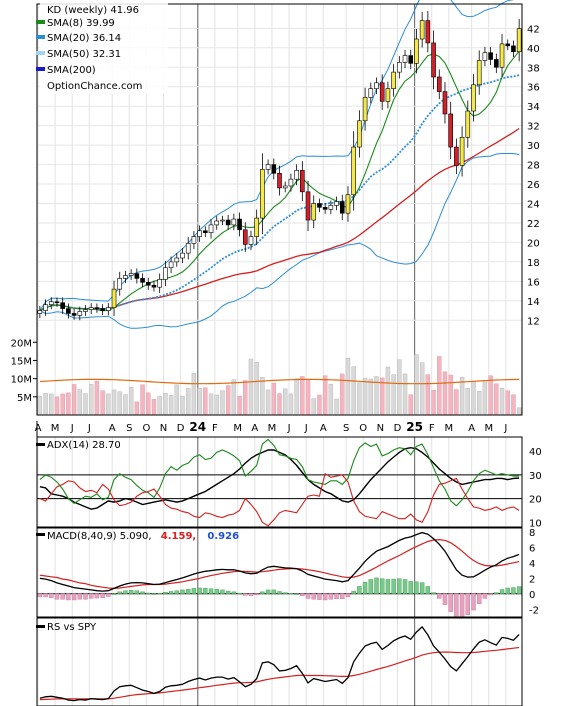 This screenshot has width=566, height=706. Describe the element at coordinates (535, 476) in the screenshot. I see `adx-tick-label: 30` at that location.